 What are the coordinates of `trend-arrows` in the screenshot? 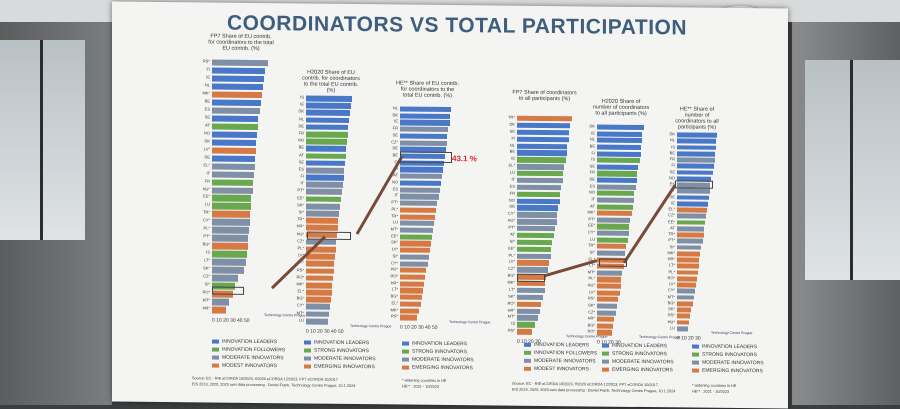 It's located at (473, 222).